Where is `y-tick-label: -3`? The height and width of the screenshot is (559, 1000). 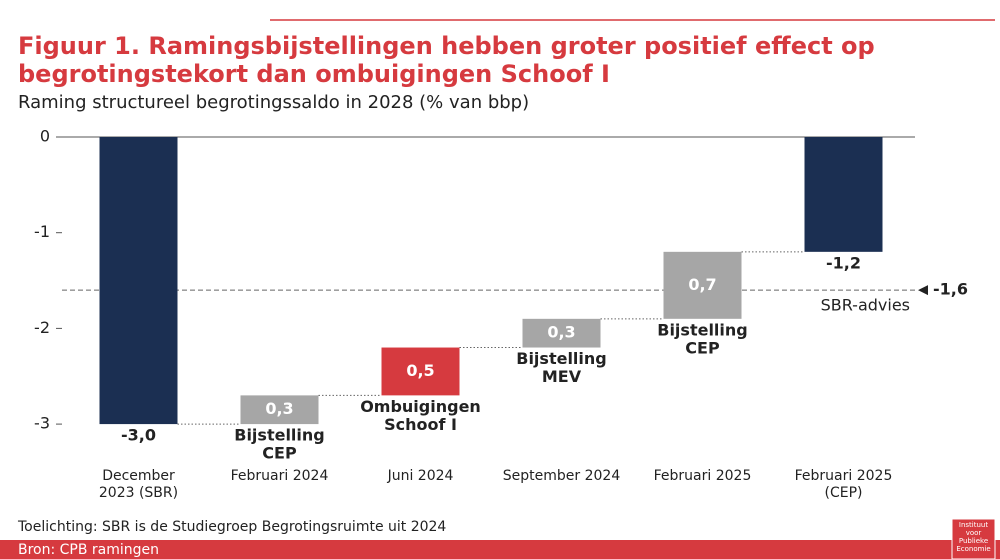 y-tick-label: -3 is located at coordinates (42, 423).